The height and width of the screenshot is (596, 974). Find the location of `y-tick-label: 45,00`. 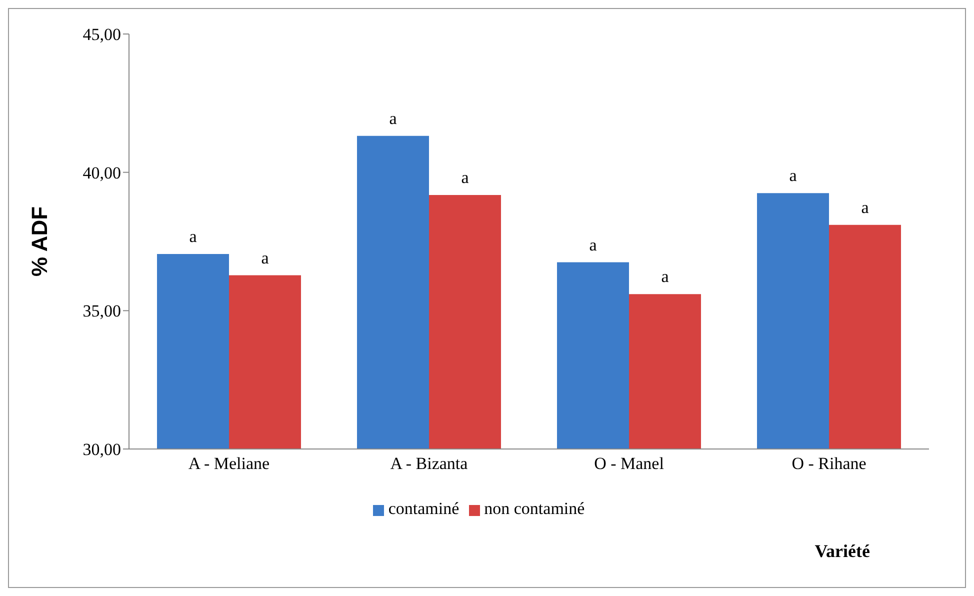

y-tick-label: 45,00 is located at coordinates (101, 34).